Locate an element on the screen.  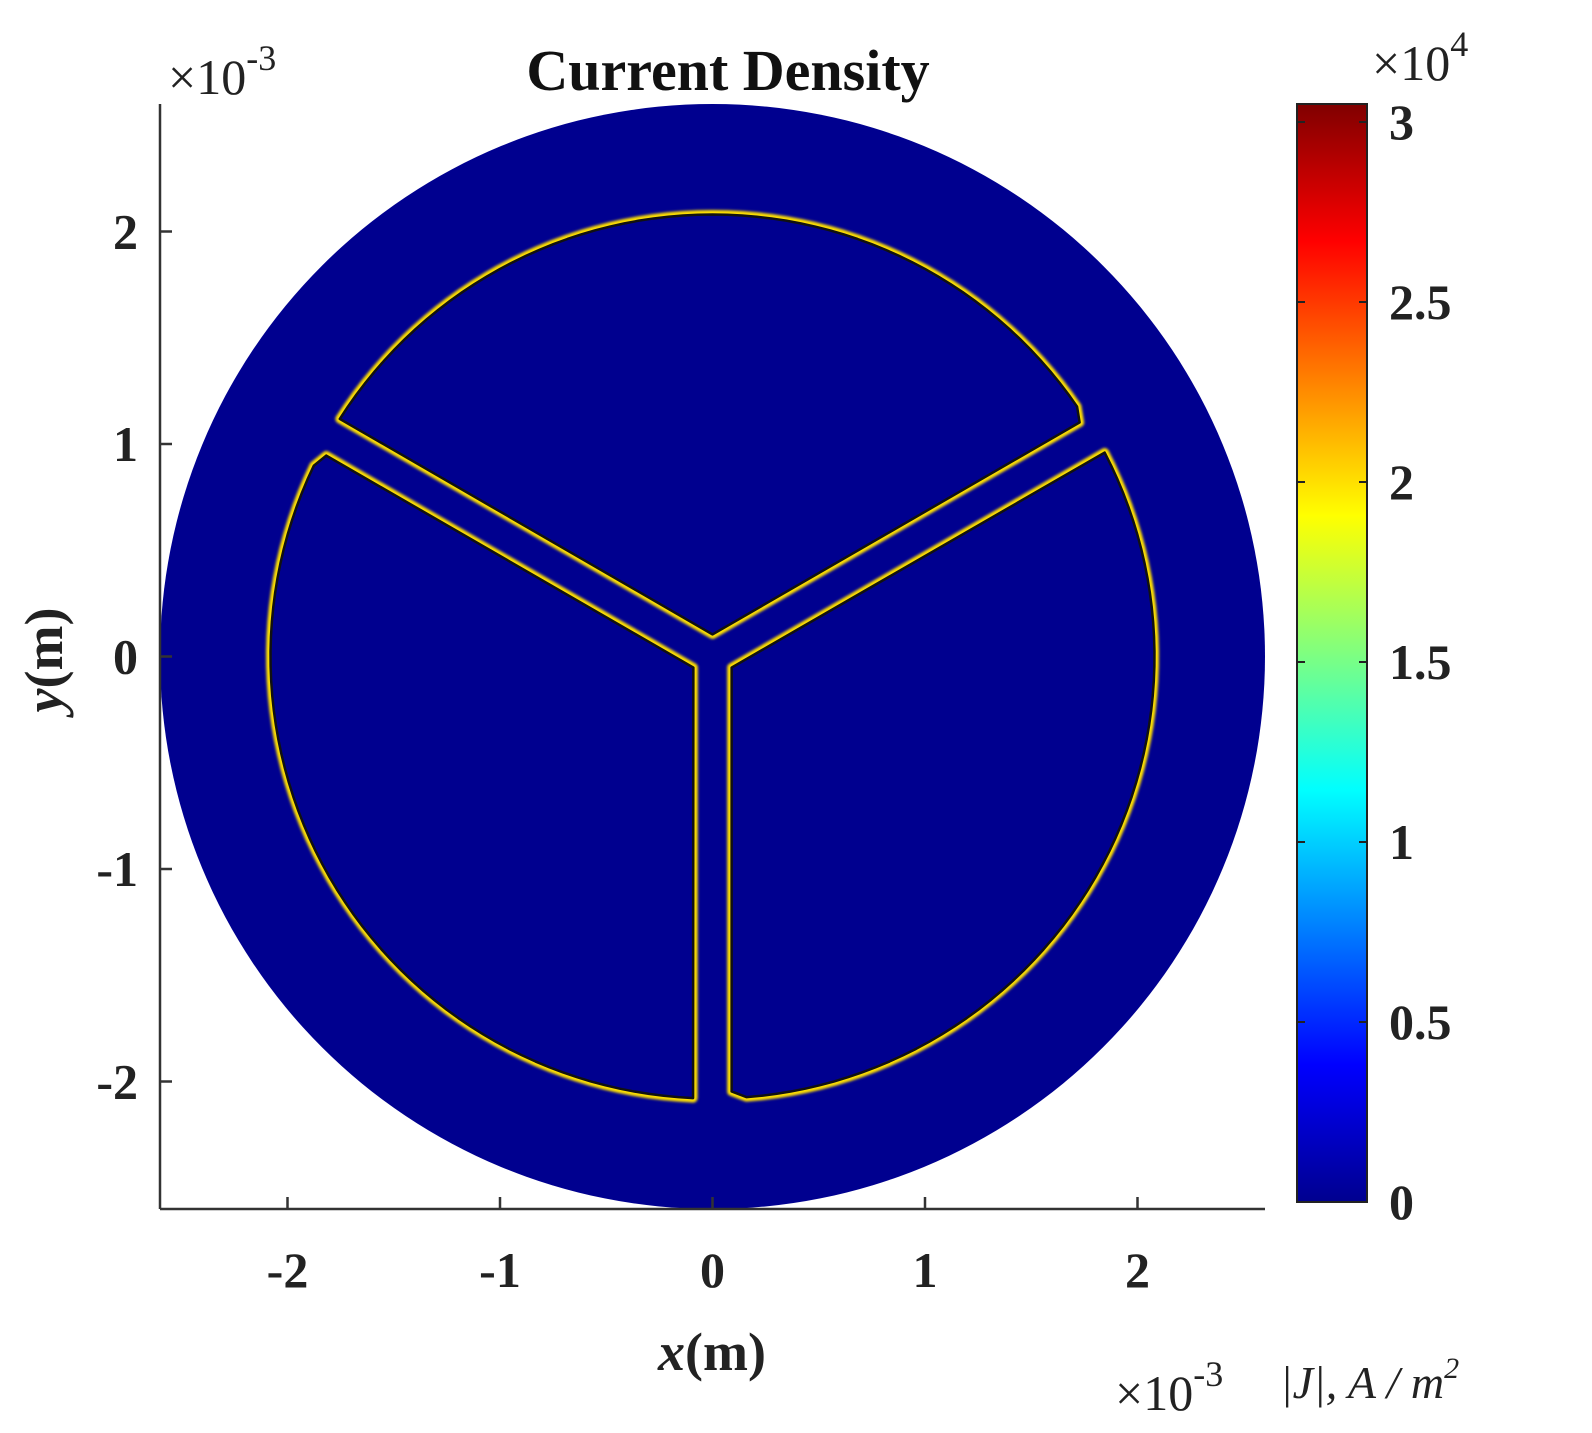
x-exponent: ×10⁻³ is located at coordinates (1169, 1387).